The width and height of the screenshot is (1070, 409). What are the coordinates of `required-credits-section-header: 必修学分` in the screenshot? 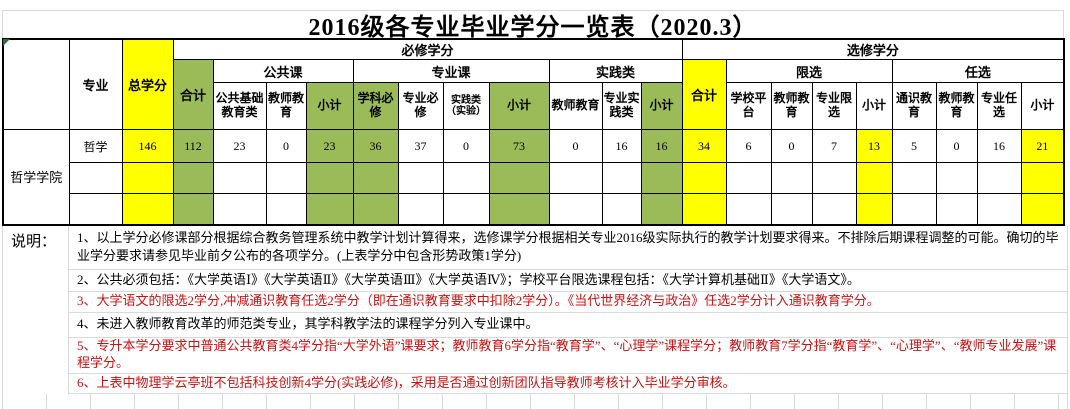 It's located at (427, 49).